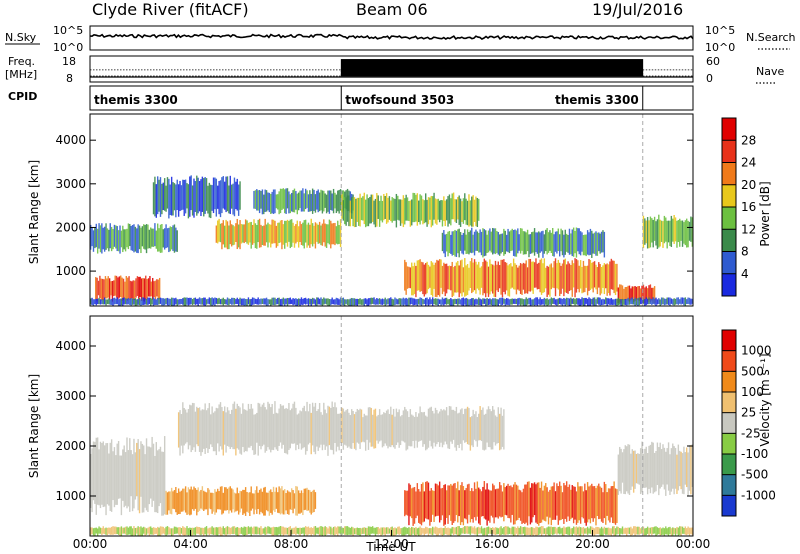  Describe the element at coordinates (754, 475) in the screenshot. I see `colorbar-tick-label: -500` at that location.